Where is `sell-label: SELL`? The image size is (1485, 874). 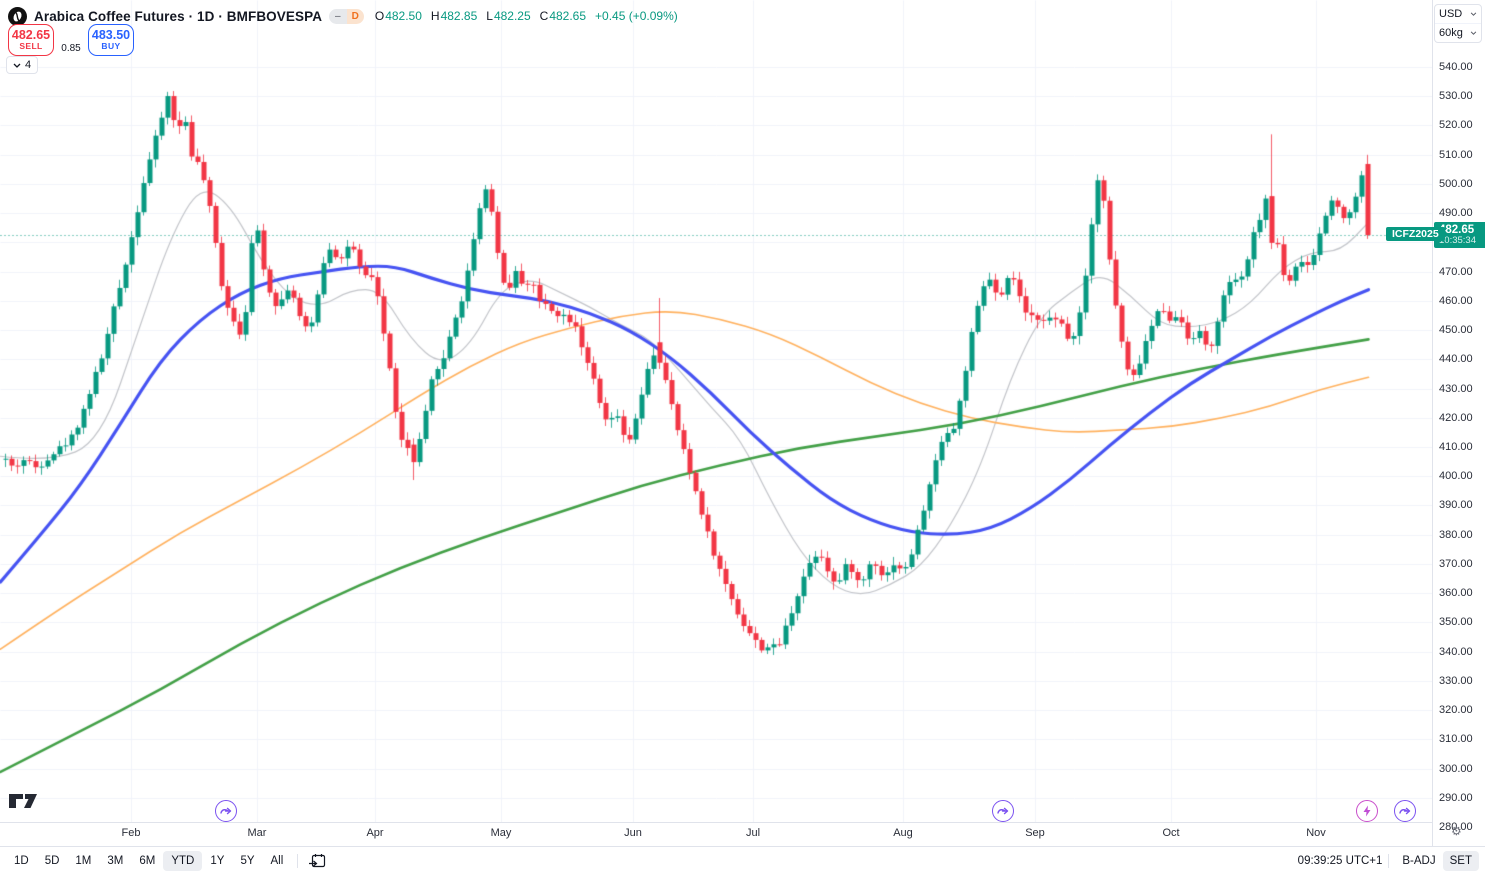
sell-label: SELL is located at coordinates (31, 46).